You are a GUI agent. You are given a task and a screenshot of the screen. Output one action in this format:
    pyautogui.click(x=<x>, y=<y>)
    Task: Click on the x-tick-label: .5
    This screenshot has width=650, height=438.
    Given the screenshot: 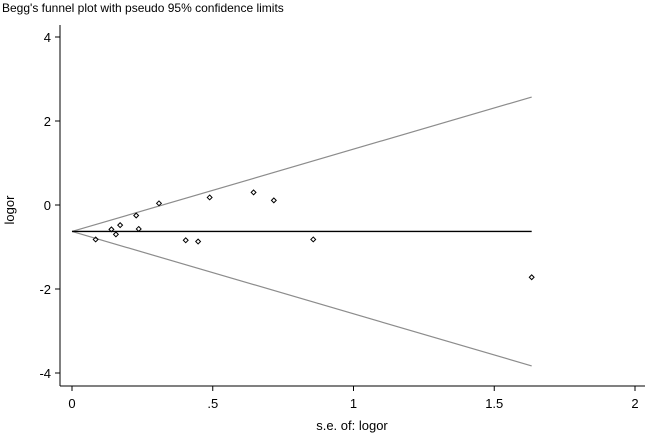 What is the action you would take?
    pyautogui.click(x=212, y=403)
    